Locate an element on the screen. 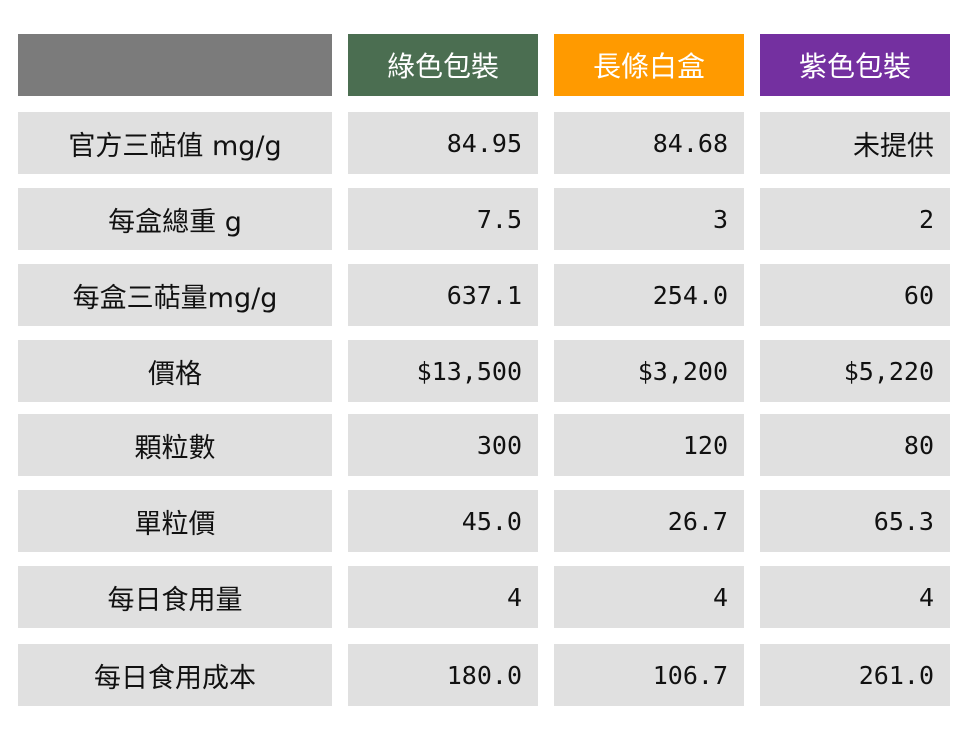 The width and height of the screenshot is (962, 731). header-long-white-box: 長條白盒 is located at coordinates (649, 65).